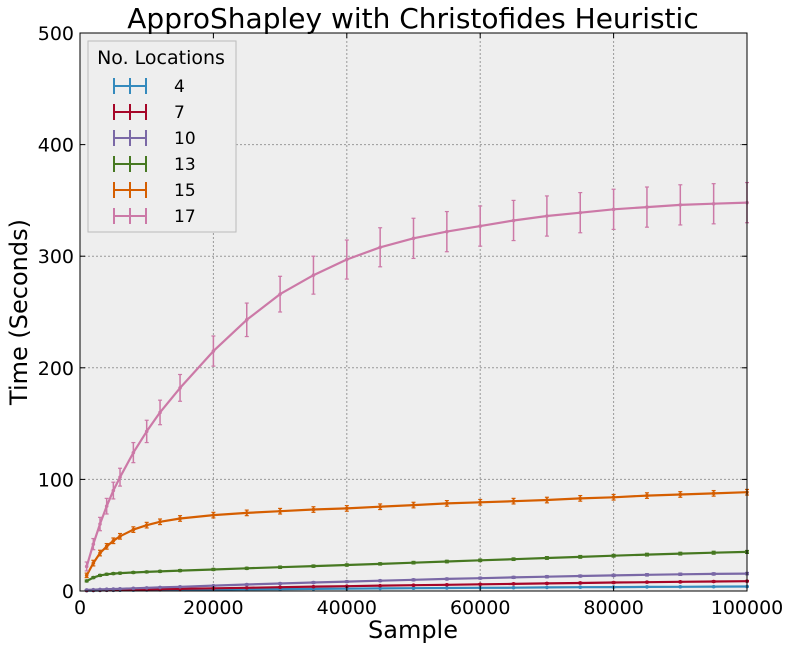 This screenshot has width=793, height=651. Describe the element at coordinates (80, 608) in the screenshot. I see `x-tick-label: 0` at that location.